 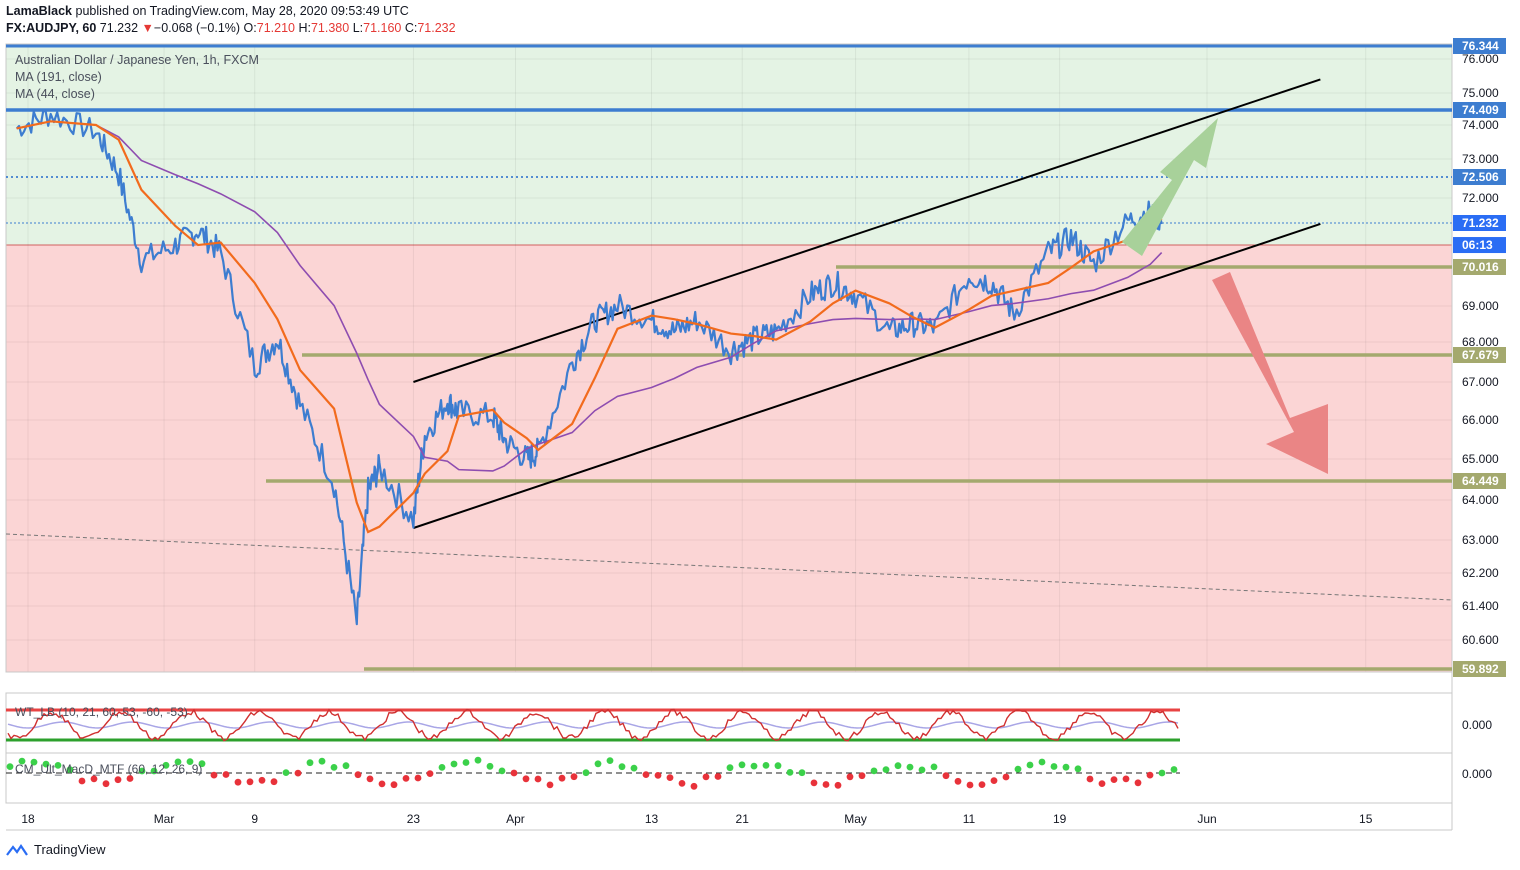 I want to click on time-axis-tick: 18, so click(x=28, y=819).